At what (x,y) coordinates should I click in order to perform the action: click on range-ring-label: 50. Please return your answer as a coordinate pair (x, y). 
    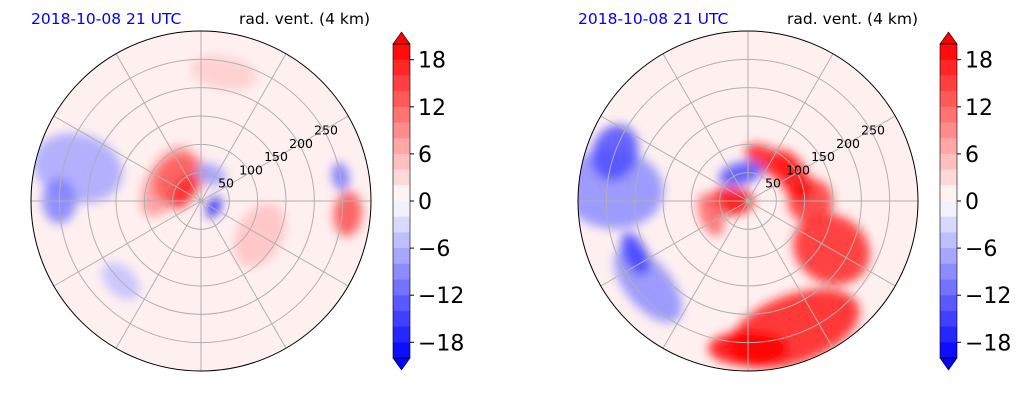
    Looking at the image, I should click on (226, 183).